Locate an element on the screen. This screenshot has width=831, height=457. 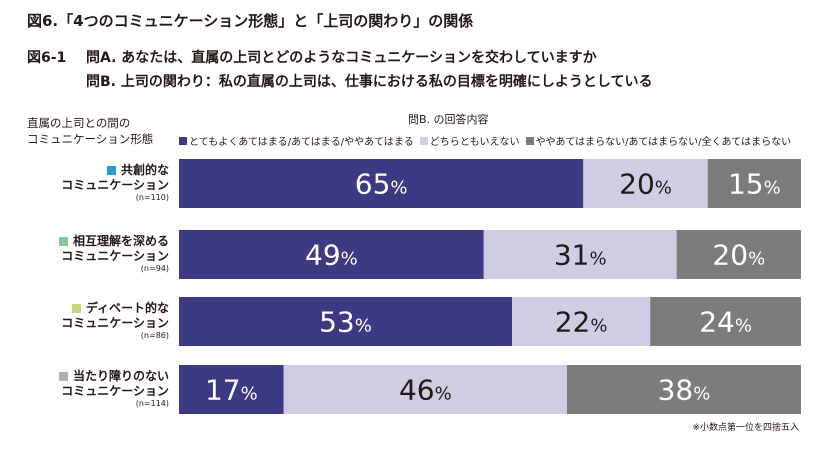
category-name: ディベート的な is located at coordinates (127, 308).